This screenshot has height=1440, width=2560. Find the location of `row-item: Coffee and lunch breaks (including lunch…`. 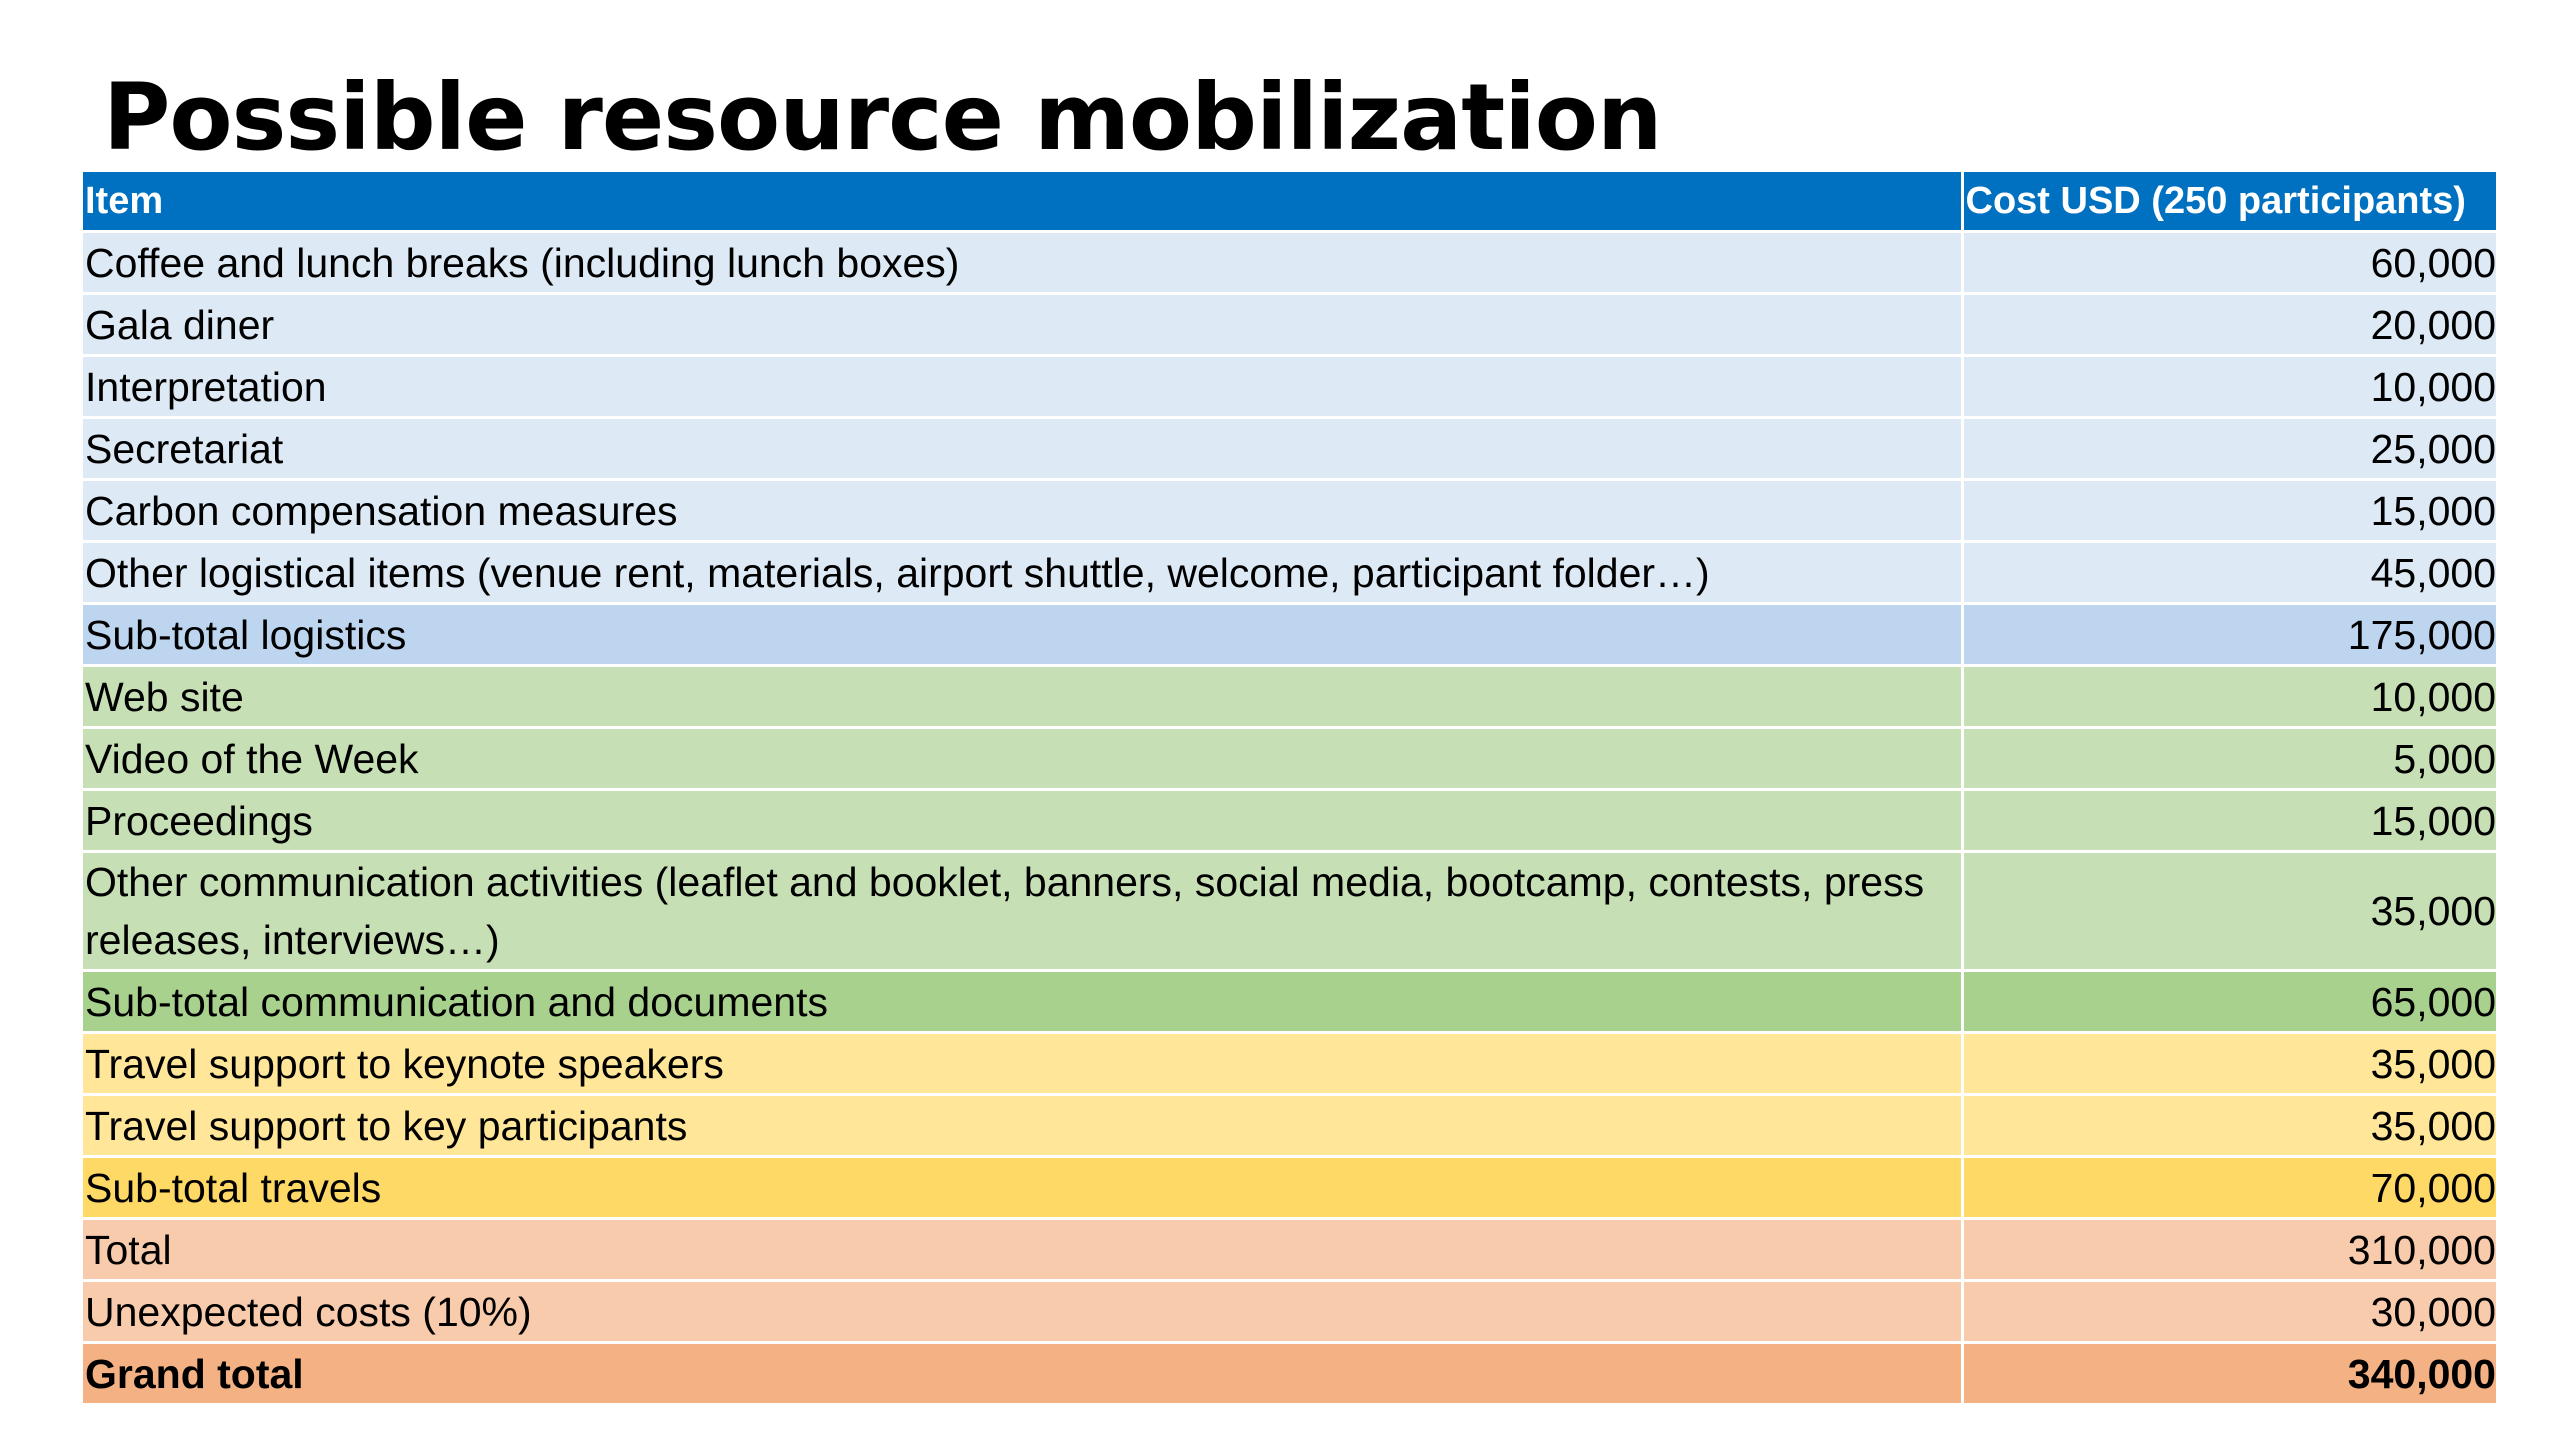

row-item: Coffee and lunch breaks (including lunch… is located at coordinates (1023, 263).